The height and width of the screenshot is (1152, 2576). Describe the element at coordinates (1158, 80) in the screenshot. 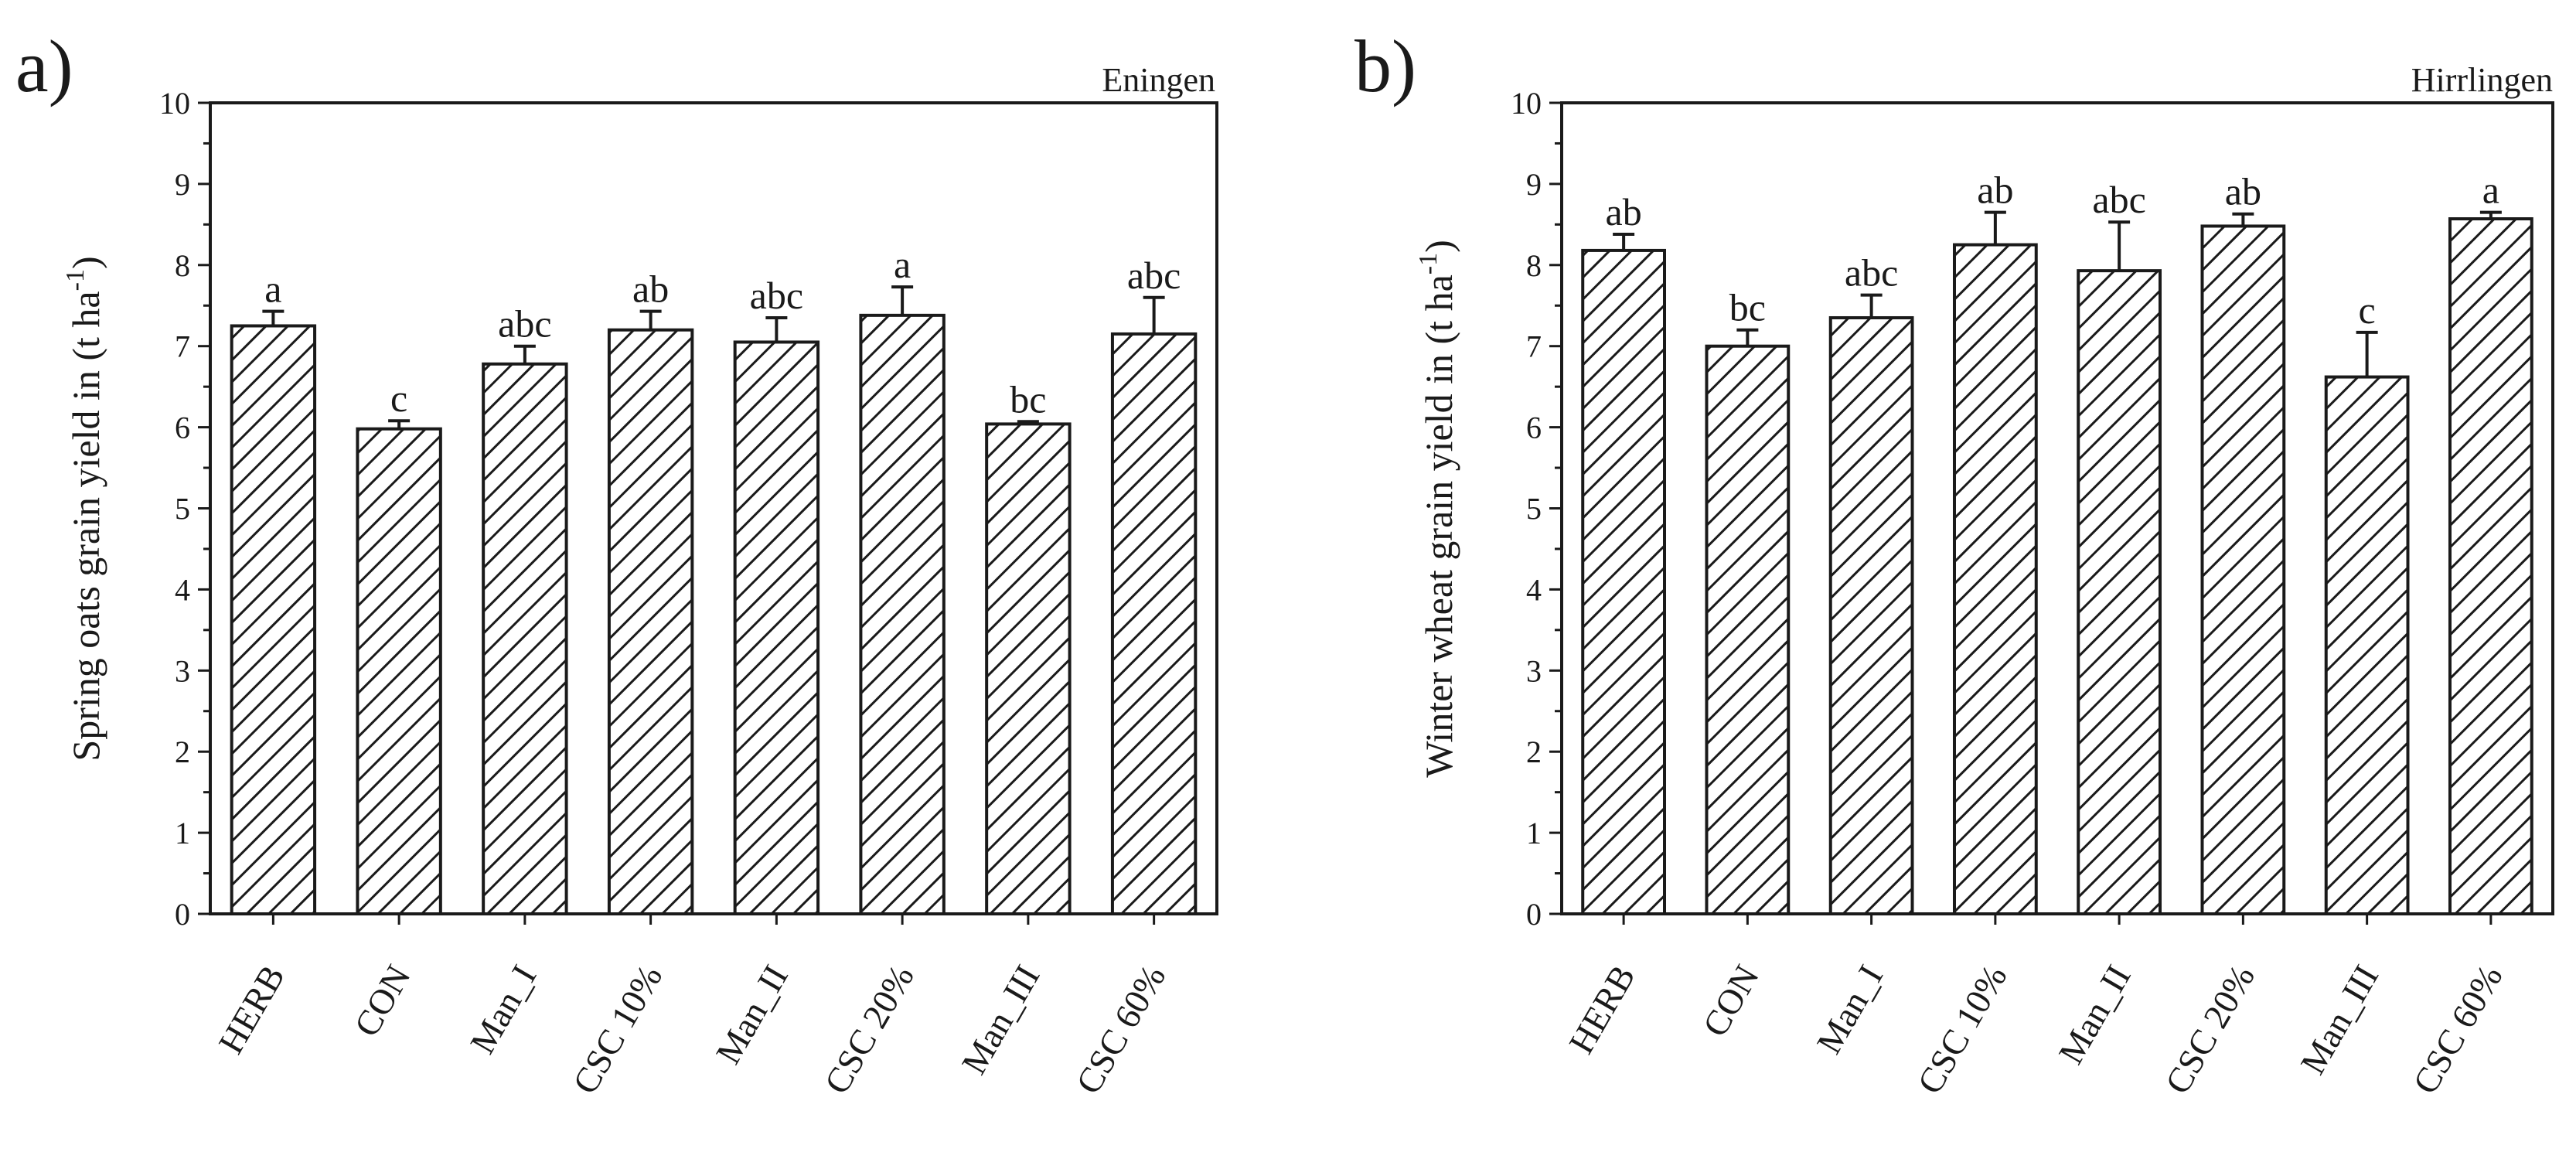

I see `site-label: Eningen` at that location.